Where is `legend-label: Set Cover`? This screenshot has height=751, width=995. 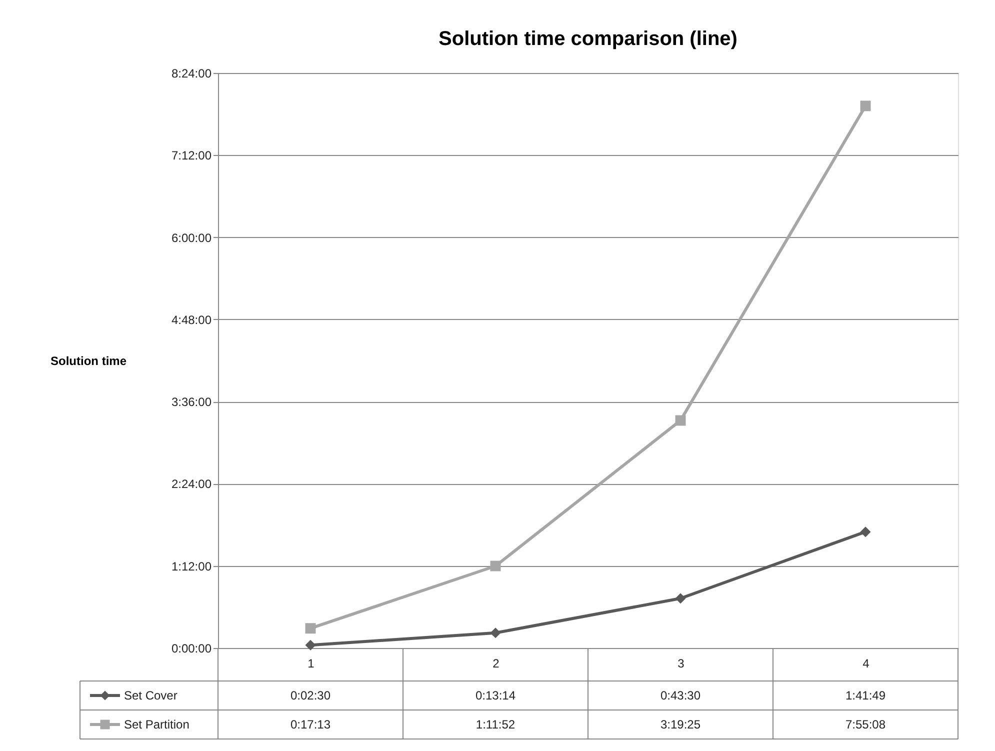
legend-label: Set Cover is located at coordinates (151, 695).